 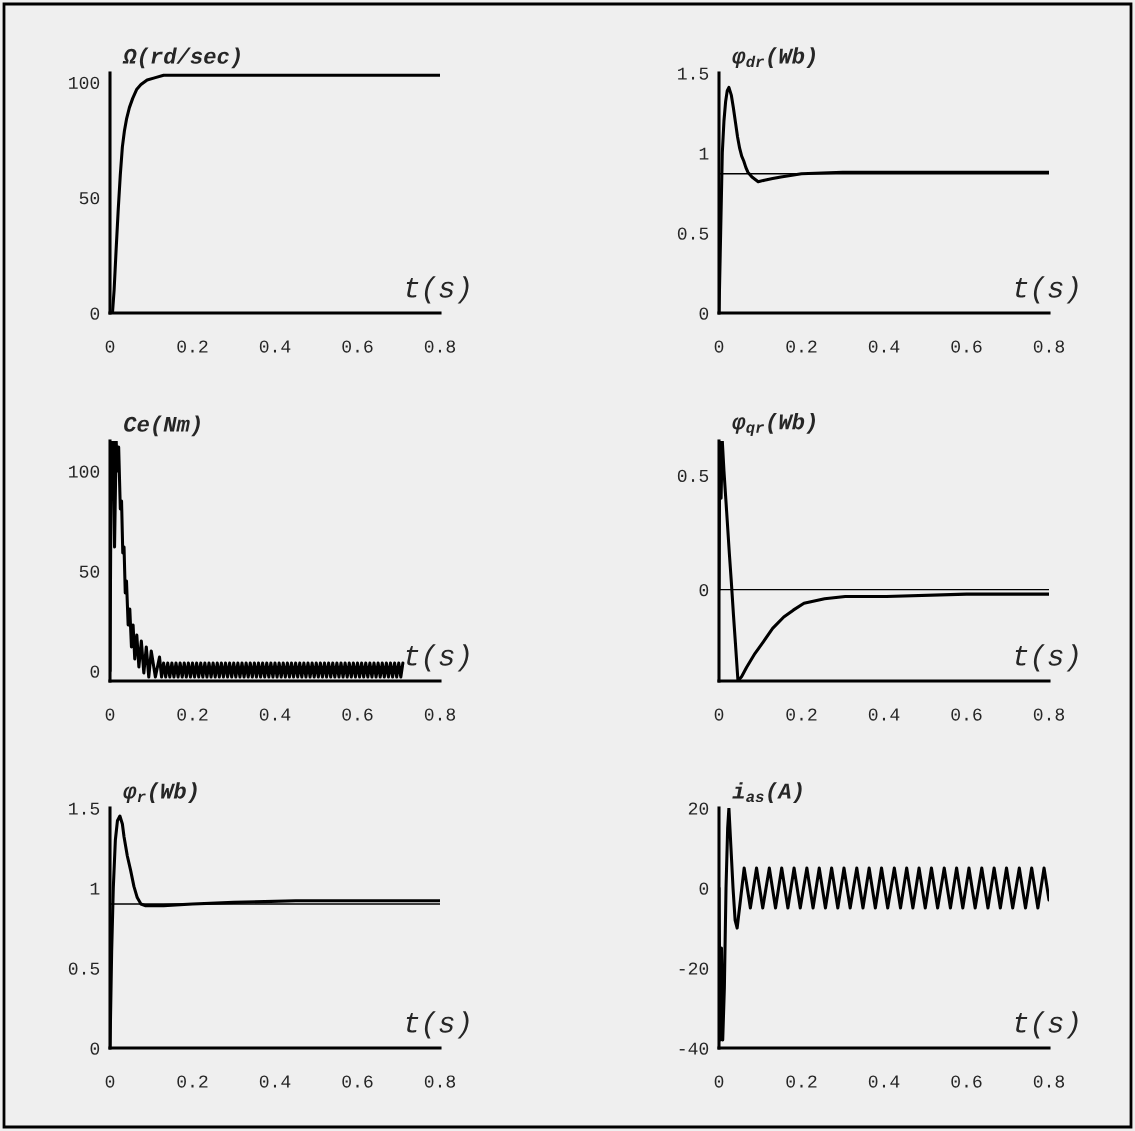 What do you see at coordinates (694, 968) in the screenshot?
I see `y-tick-label: -20` at bounding box center [694, 968].